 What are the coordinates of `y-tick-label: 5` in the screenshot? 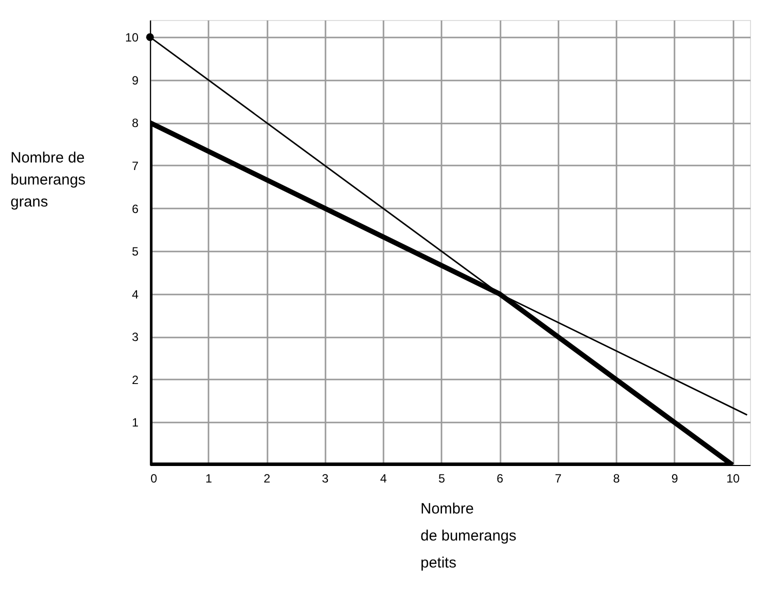 It's located at (135, 251).